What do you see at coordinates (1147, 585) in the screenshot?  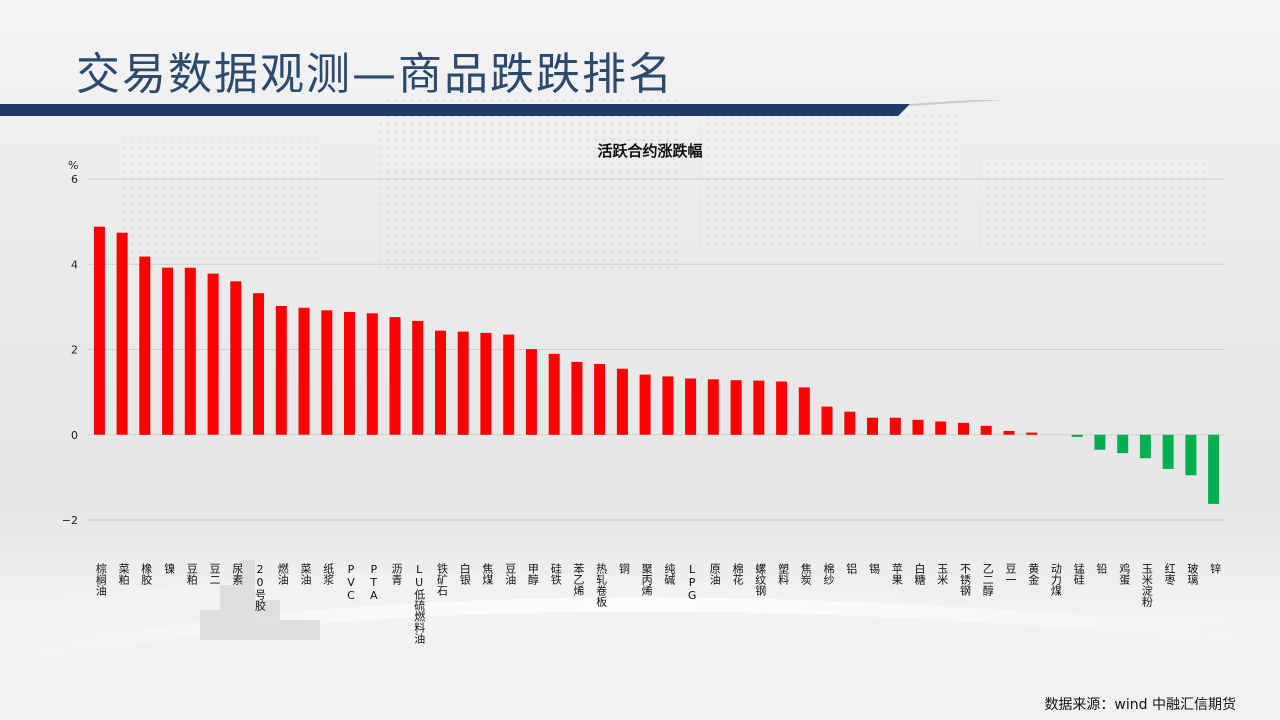 I see `x-tick-label: 玉米淀粉` at bounding box center [1147, 585].